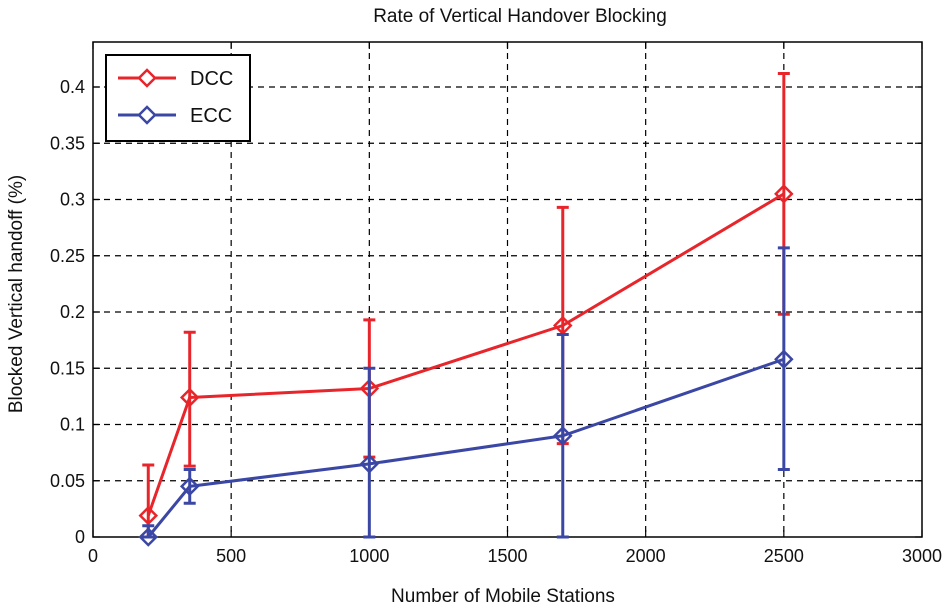  I want to click on x-tick-label: 2000, so click(646, 556).